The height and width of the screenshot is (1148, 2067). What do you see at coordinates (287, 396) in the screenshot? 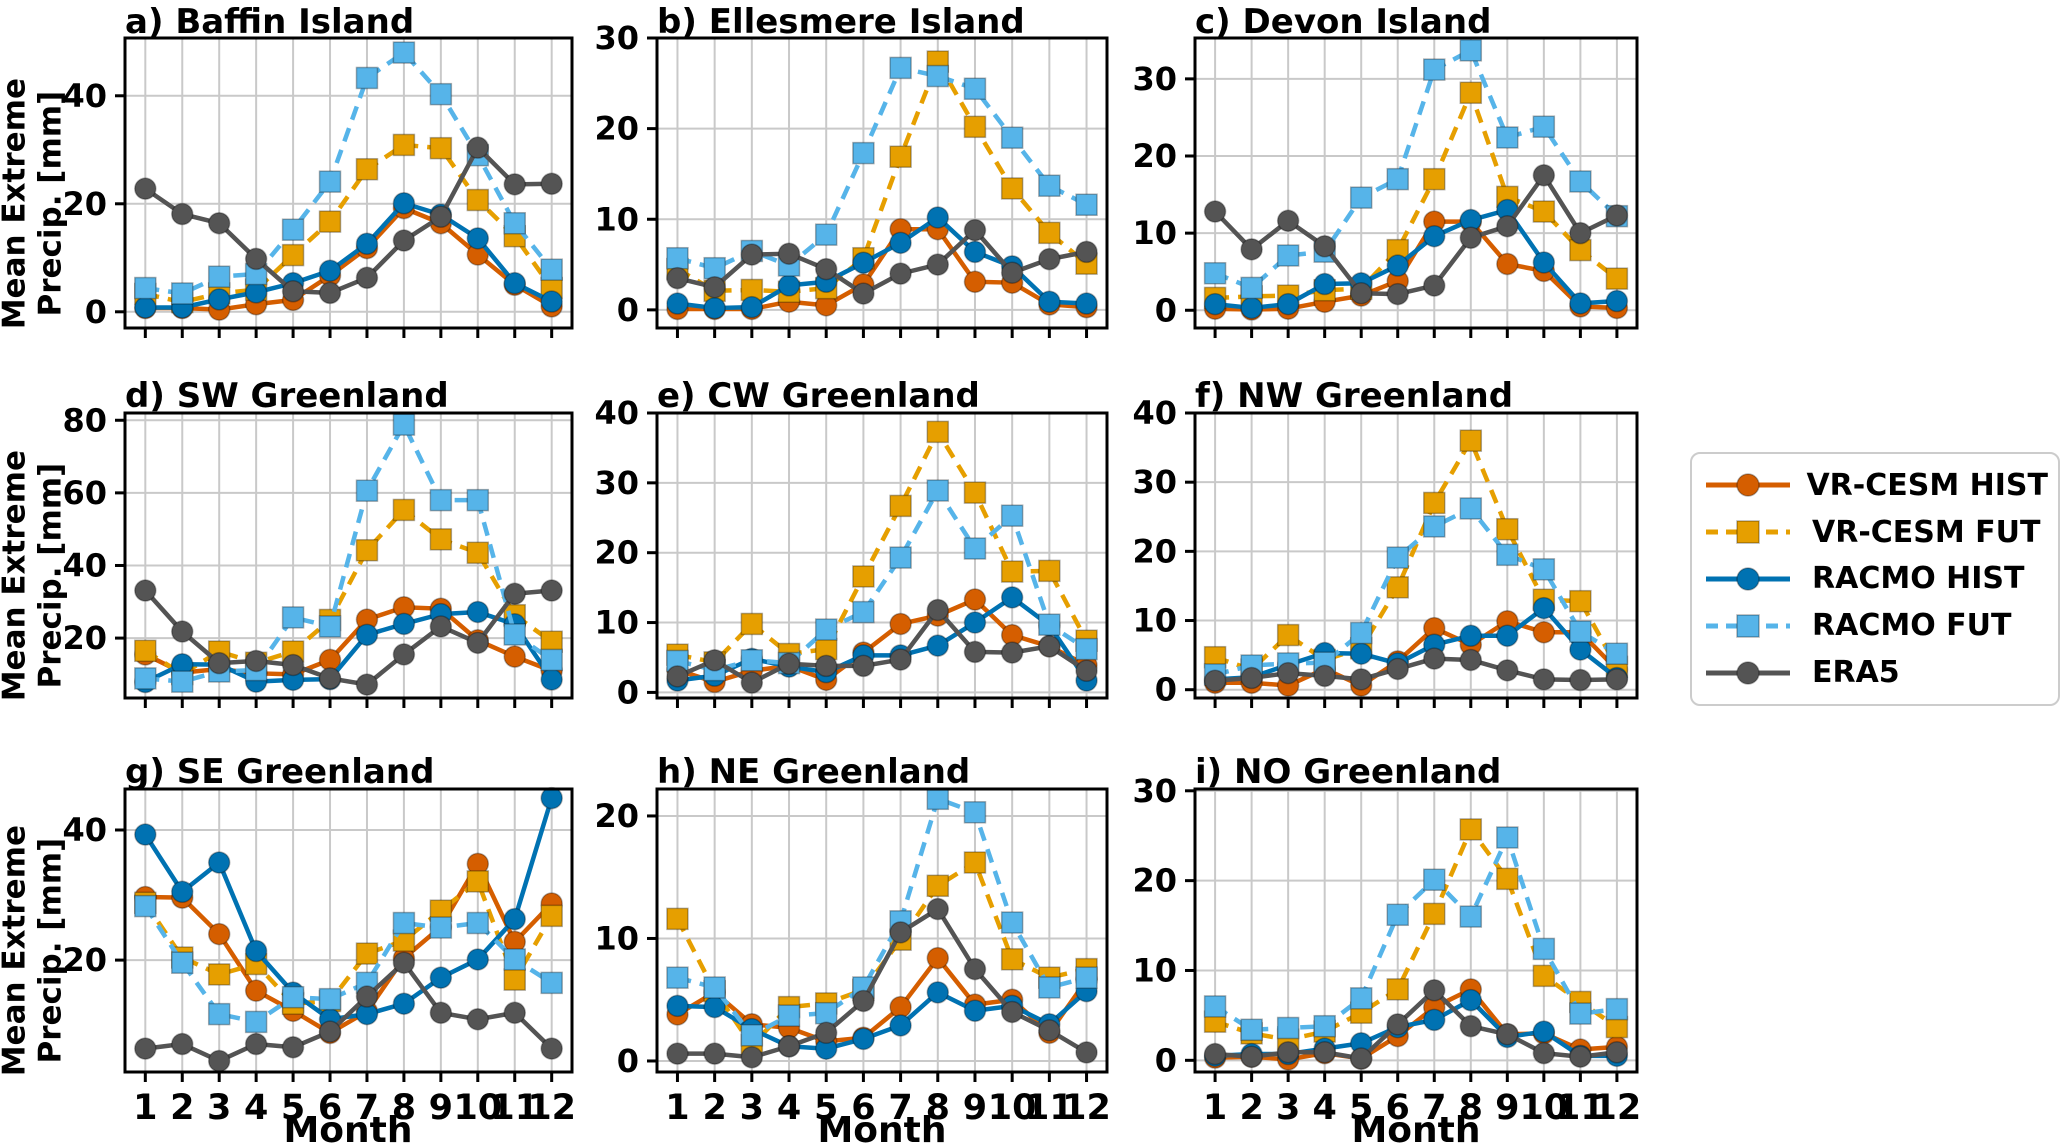
I see `subplot-title-d: d) SW Greenland` at bounding box center [287, 396].